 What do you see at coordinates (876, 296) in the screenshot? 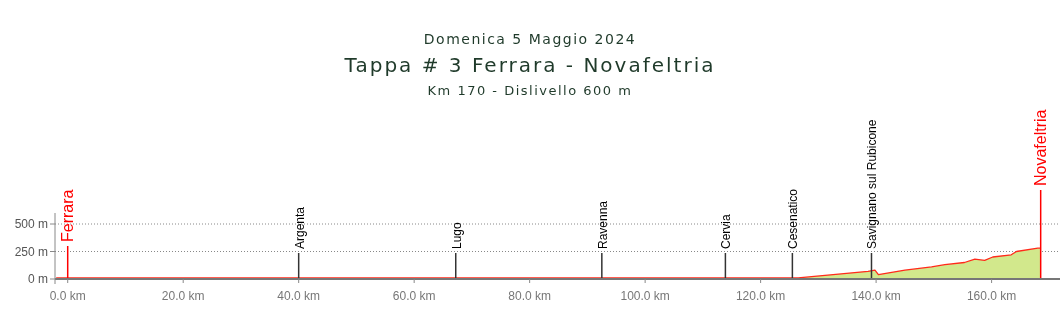
I see `x-tick-label: 140.0 km` at bounding box center [876, 296].